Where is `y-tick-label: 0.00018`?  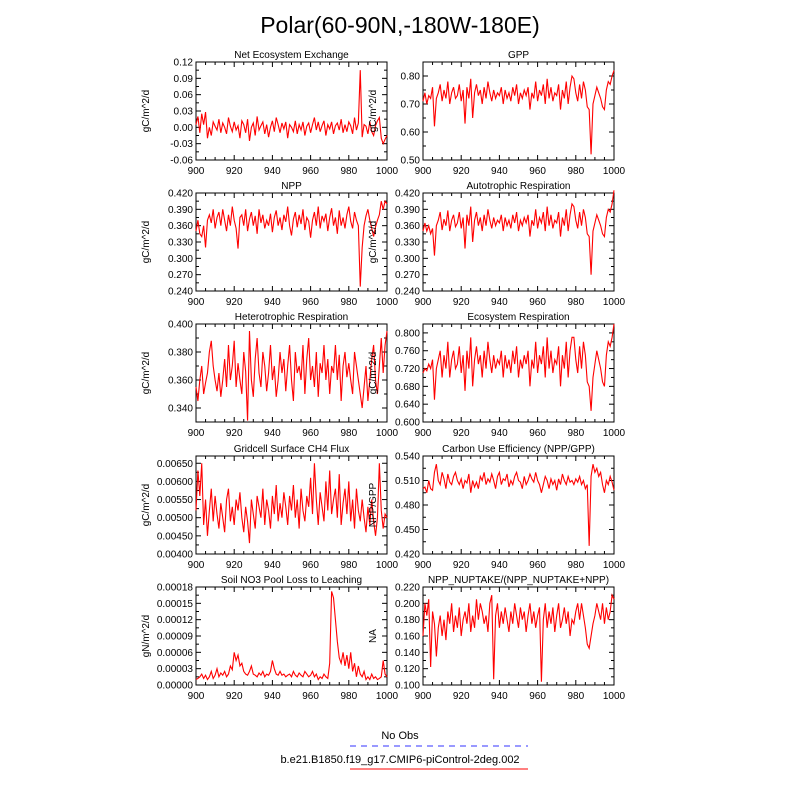 y-tick-label: 0.00018 is located at coordinates (175, 588).